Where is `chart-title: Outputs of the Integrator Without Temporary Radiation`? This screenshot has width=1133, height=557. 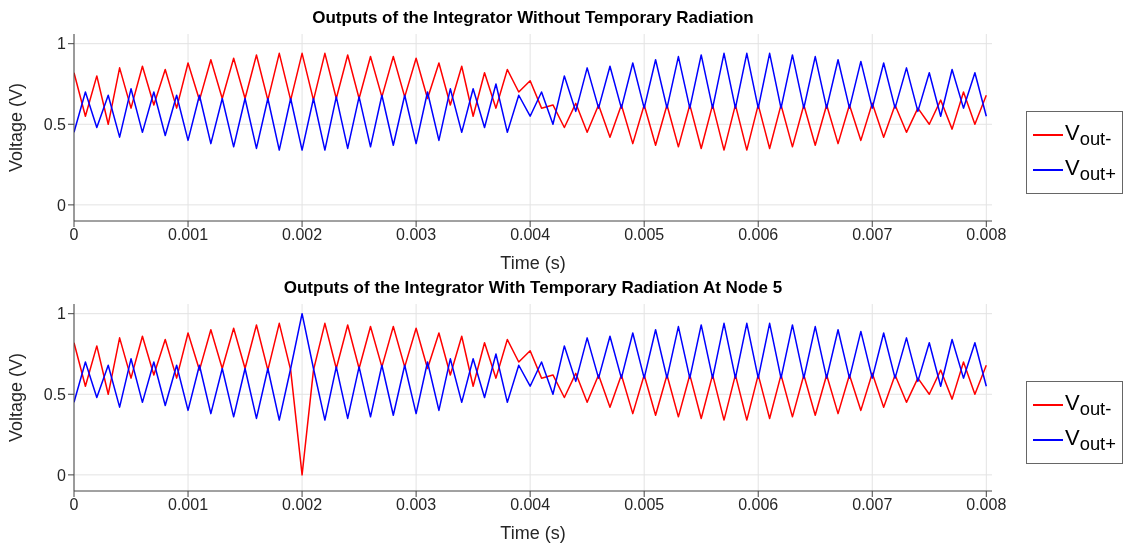
chart-title: Outputs of the Integrator Without Temporary Radiation is located at coordinates (533, 18).